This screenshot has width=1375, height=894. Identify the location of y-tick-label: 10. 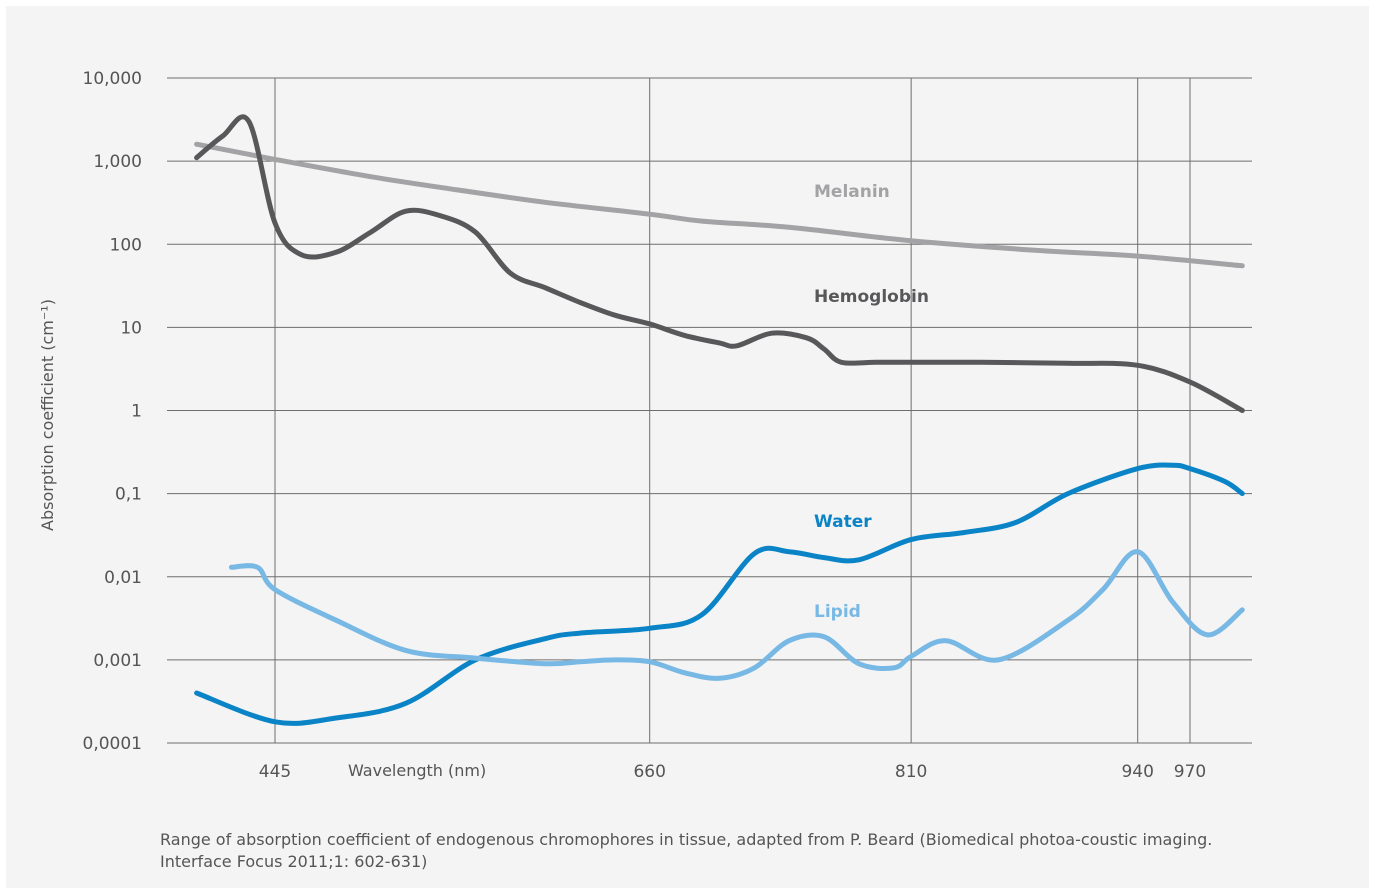
(131, 328).